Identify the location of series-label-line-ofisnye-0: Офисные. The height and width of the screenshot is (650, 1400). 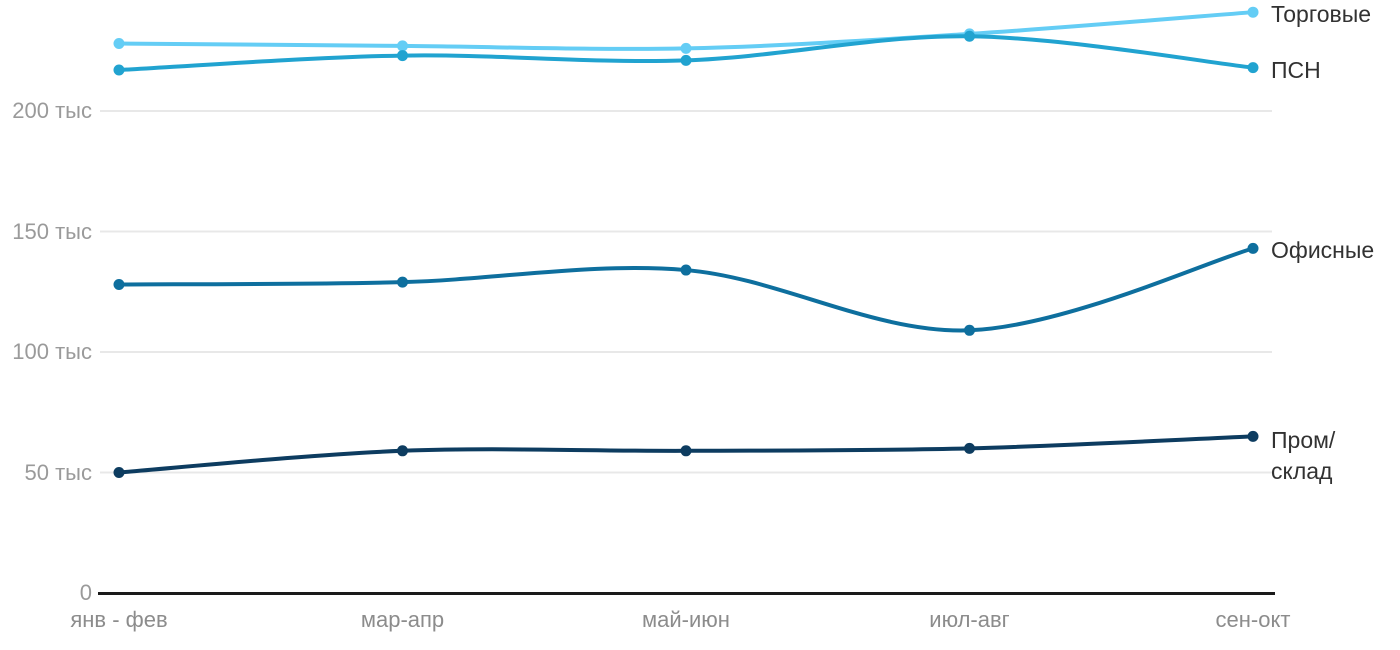
(1323, 250).